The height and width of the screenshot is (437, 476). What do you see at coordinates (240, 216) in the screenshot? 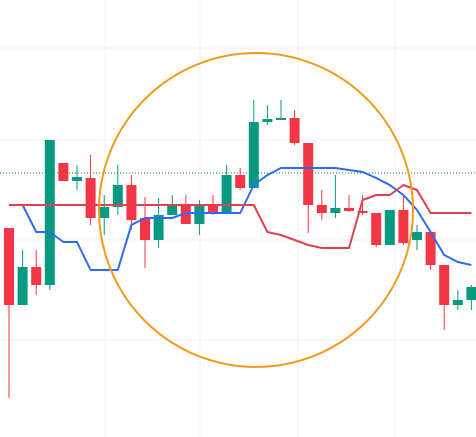
I see `indicator-line` at bounding box center [240, 216].